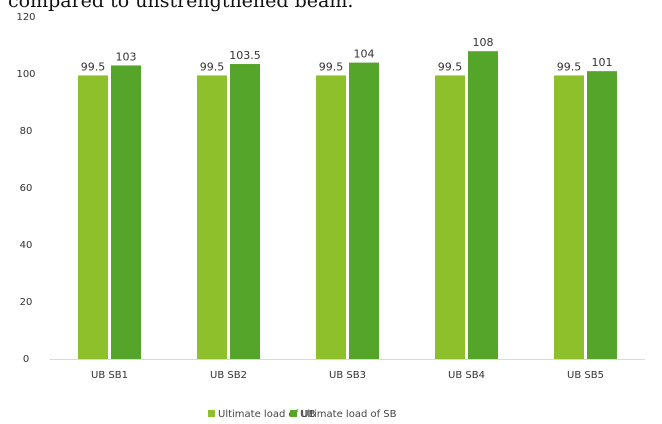 The height and width of the screenshot is (424, 662). Describe the element at coordinates (364, 54) in the screenshot. I see `data-label: 104` at that location.